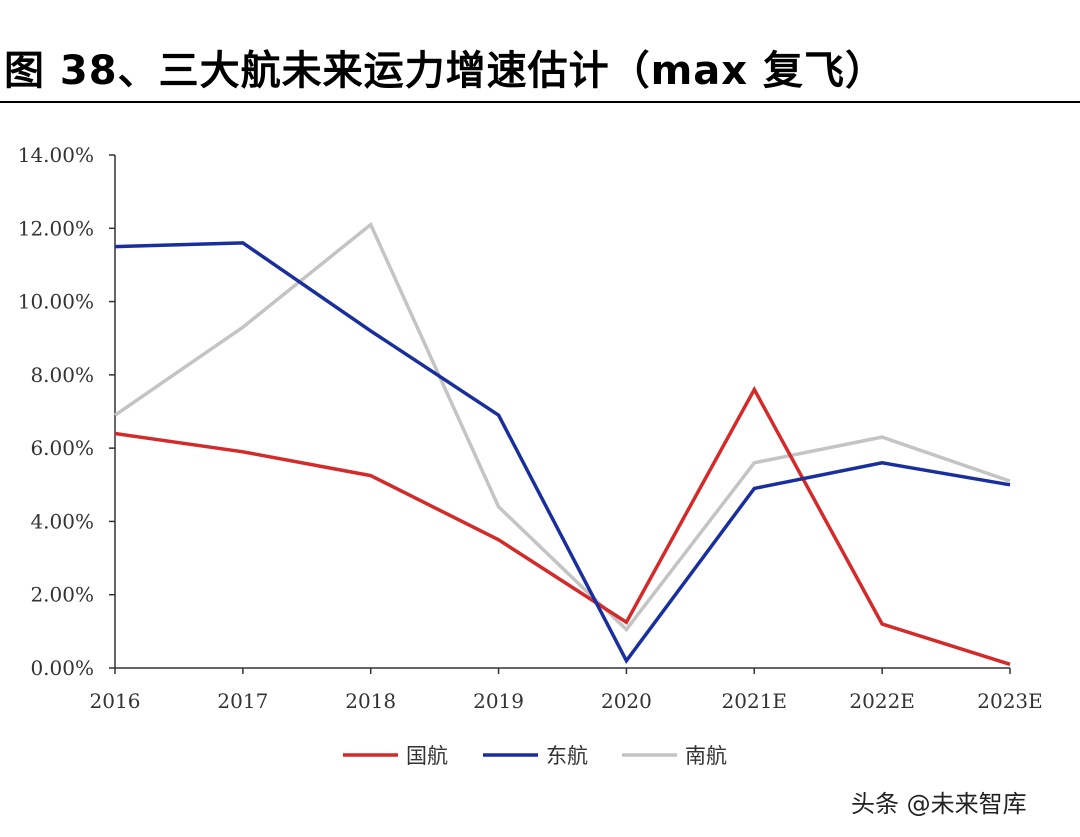 The height and width of the screenshot is (837, 1080). I want to click on legend-label: 东航, so click(567, 756).